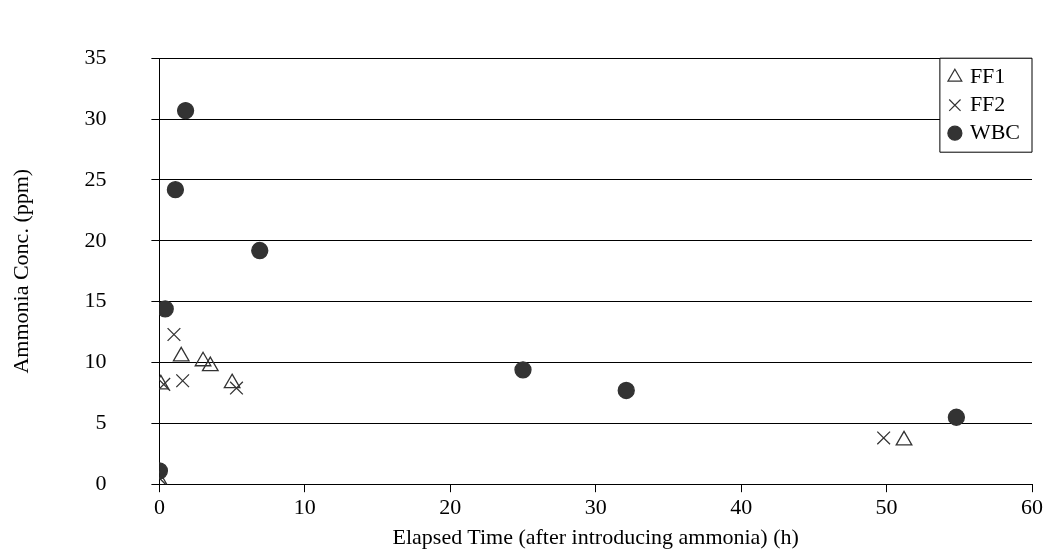 Image resolution: width=1047 pixels, height=556 pixels. I want to click on x-tick-label: 10, so click(304, 507).